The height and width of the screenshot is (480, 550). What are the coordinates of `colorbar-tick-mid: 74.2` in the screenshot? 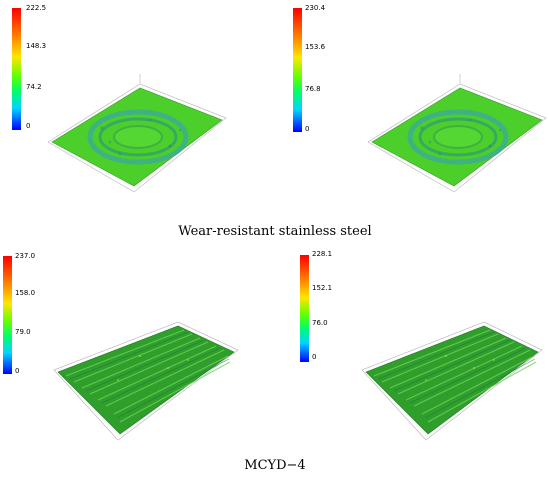 It's located at (34, 87).